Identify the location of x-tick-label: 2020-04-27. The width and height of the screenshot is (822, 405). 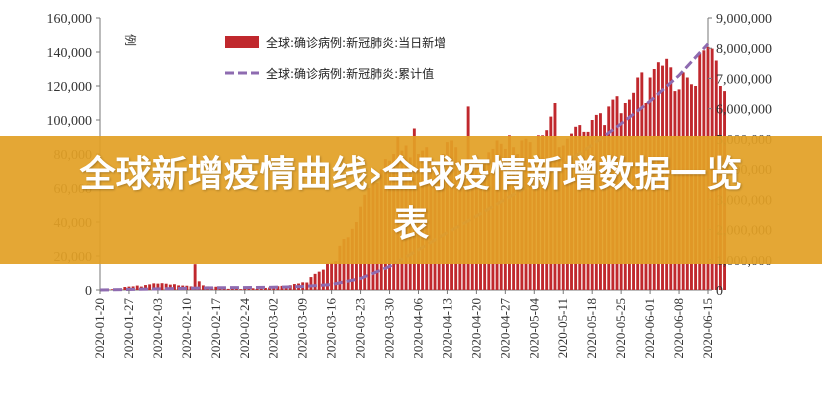
(504, 328).